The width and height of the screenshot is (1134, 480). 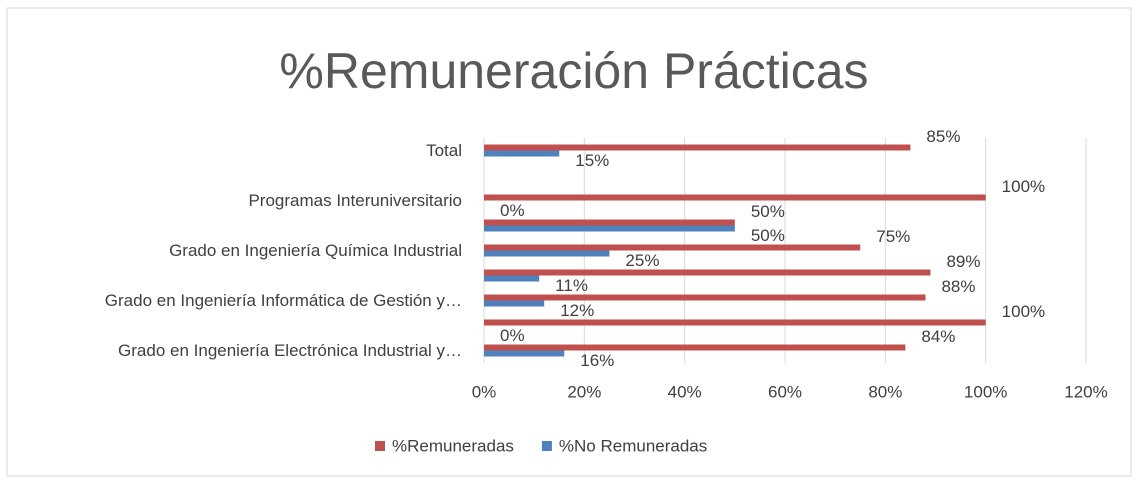 What do you see at coordinates (685, 391) in the screenshot?
I see `x-tick-label: 40%` at bounding box center [685, 391].